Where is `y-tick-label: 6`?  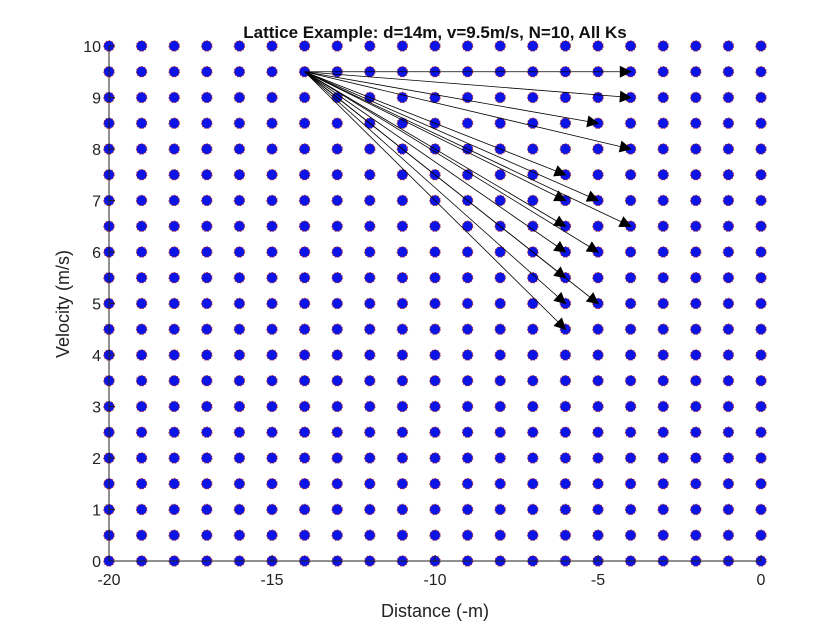
y-tick-label: 6 is located at coordinates (96, 253).